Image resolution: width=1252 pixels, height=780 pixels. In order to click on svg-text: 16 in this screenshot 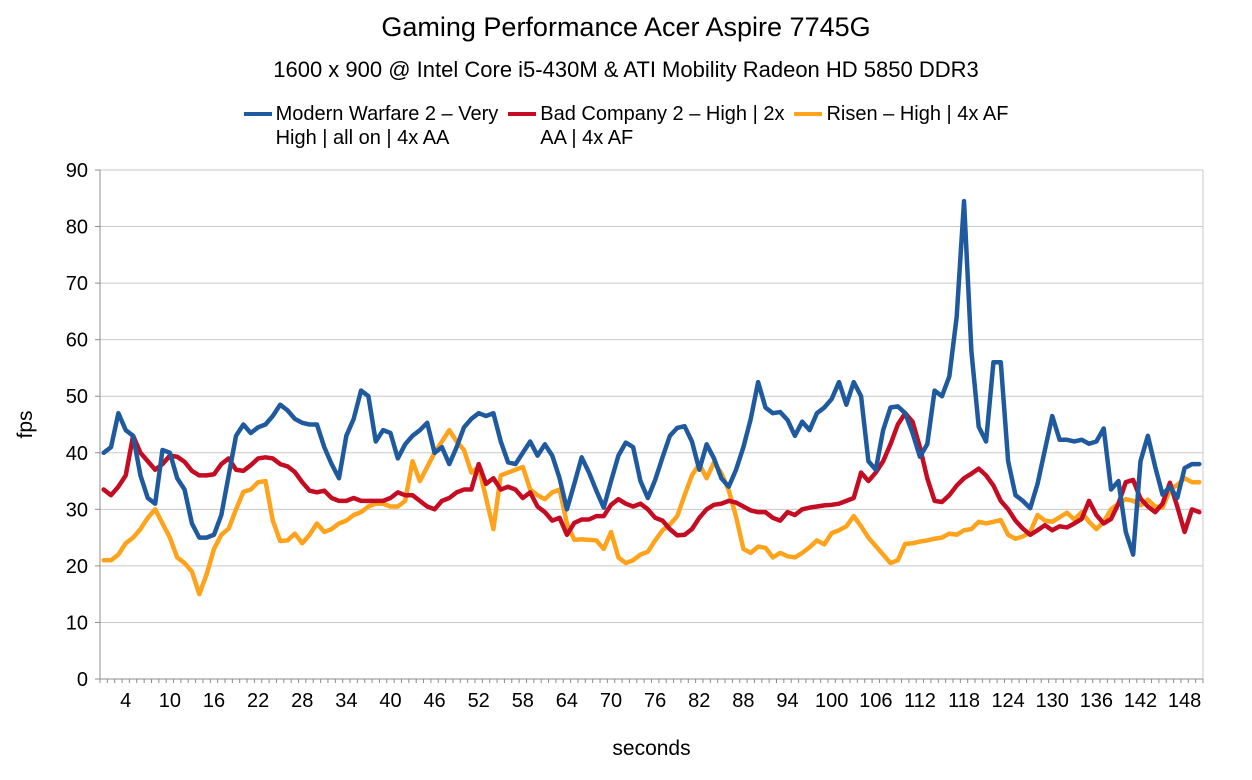, I will do `click(214, 701)`.